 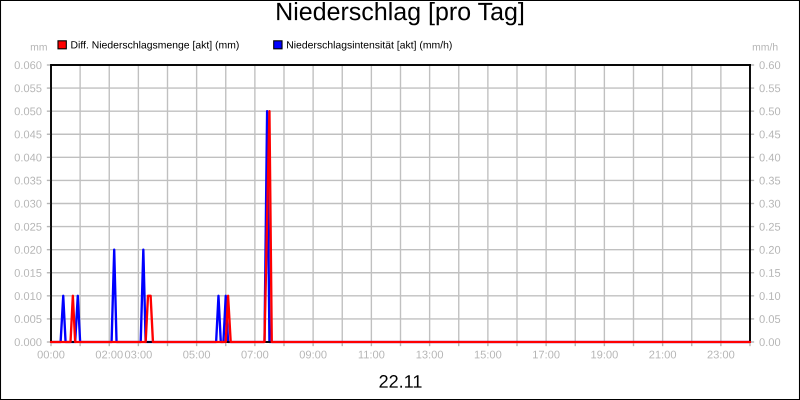 I want to click on x-tick-label: 02:00, so click(x=109, y=354).